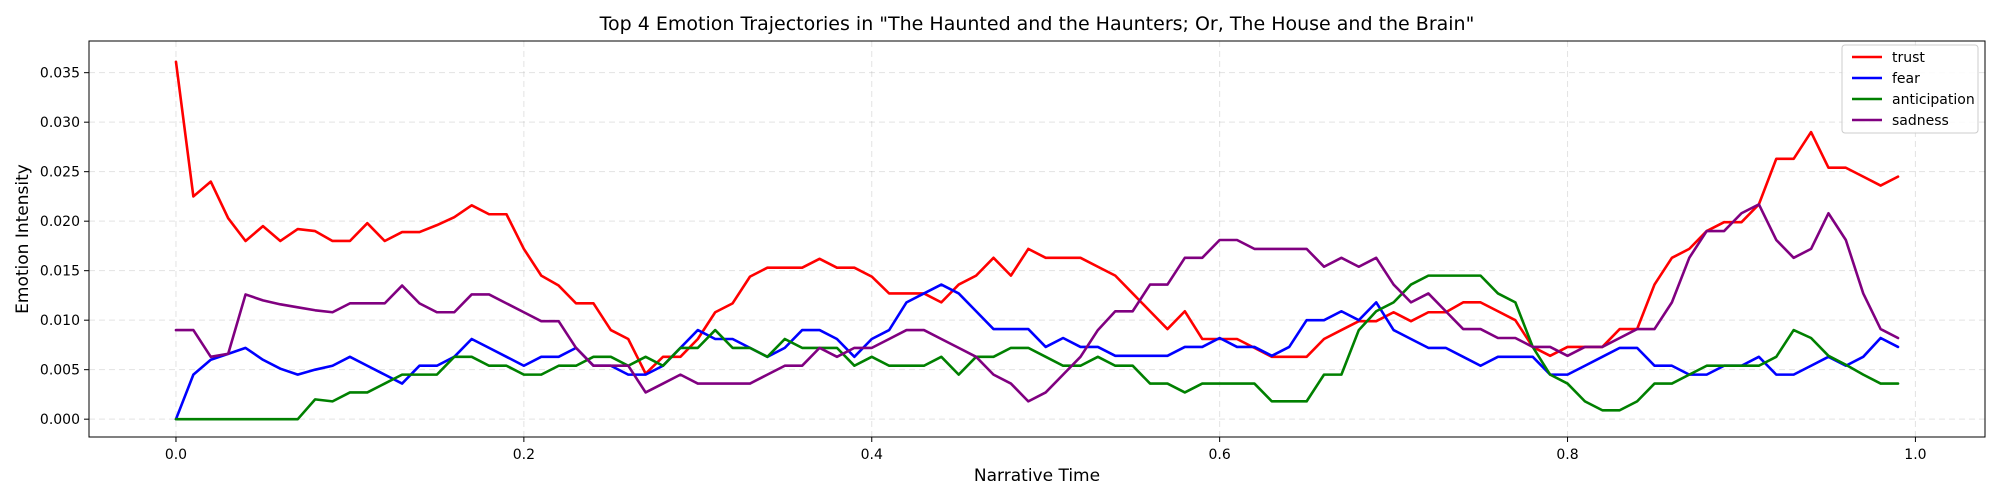 This screenshot has height=500, width=2000. What do you see at coordinates (1037, 476) in the screenshot?
I see `x-axis-label: Narrative Time` at bounding box center [1037, 476].